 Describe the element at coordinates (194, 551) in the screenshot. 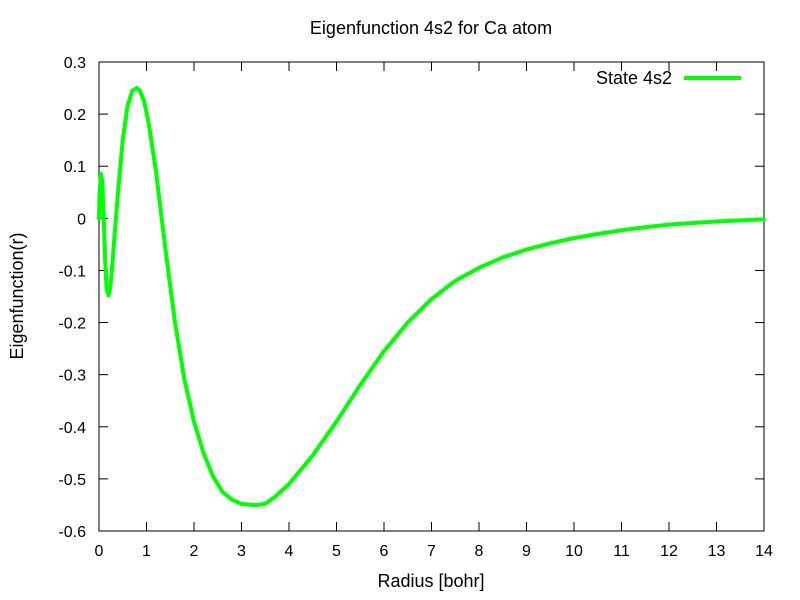

I see `x-tick-label: 2` at that location.